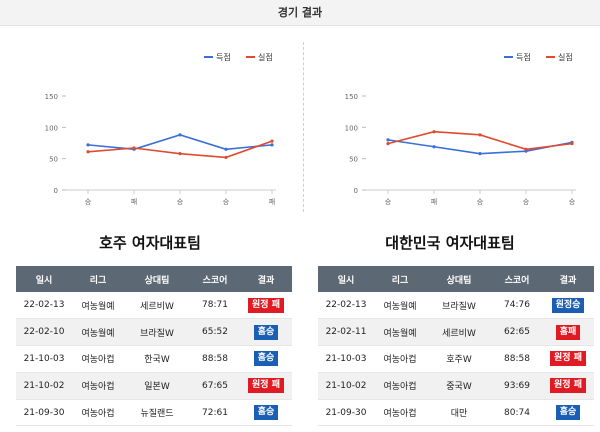 The image size is (600, 432). I want to click on cell-score: 74:76, so click(517, 306).